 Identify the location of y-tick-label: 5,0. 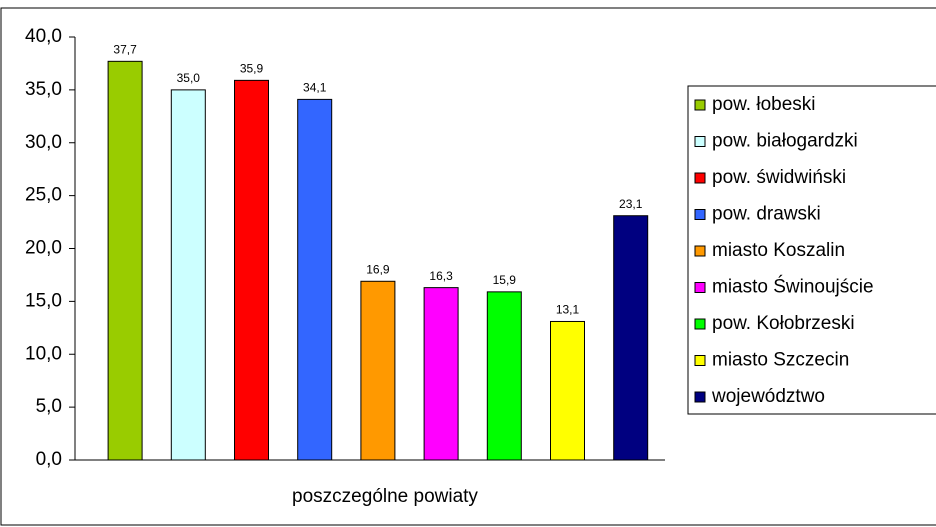
(49, 406).